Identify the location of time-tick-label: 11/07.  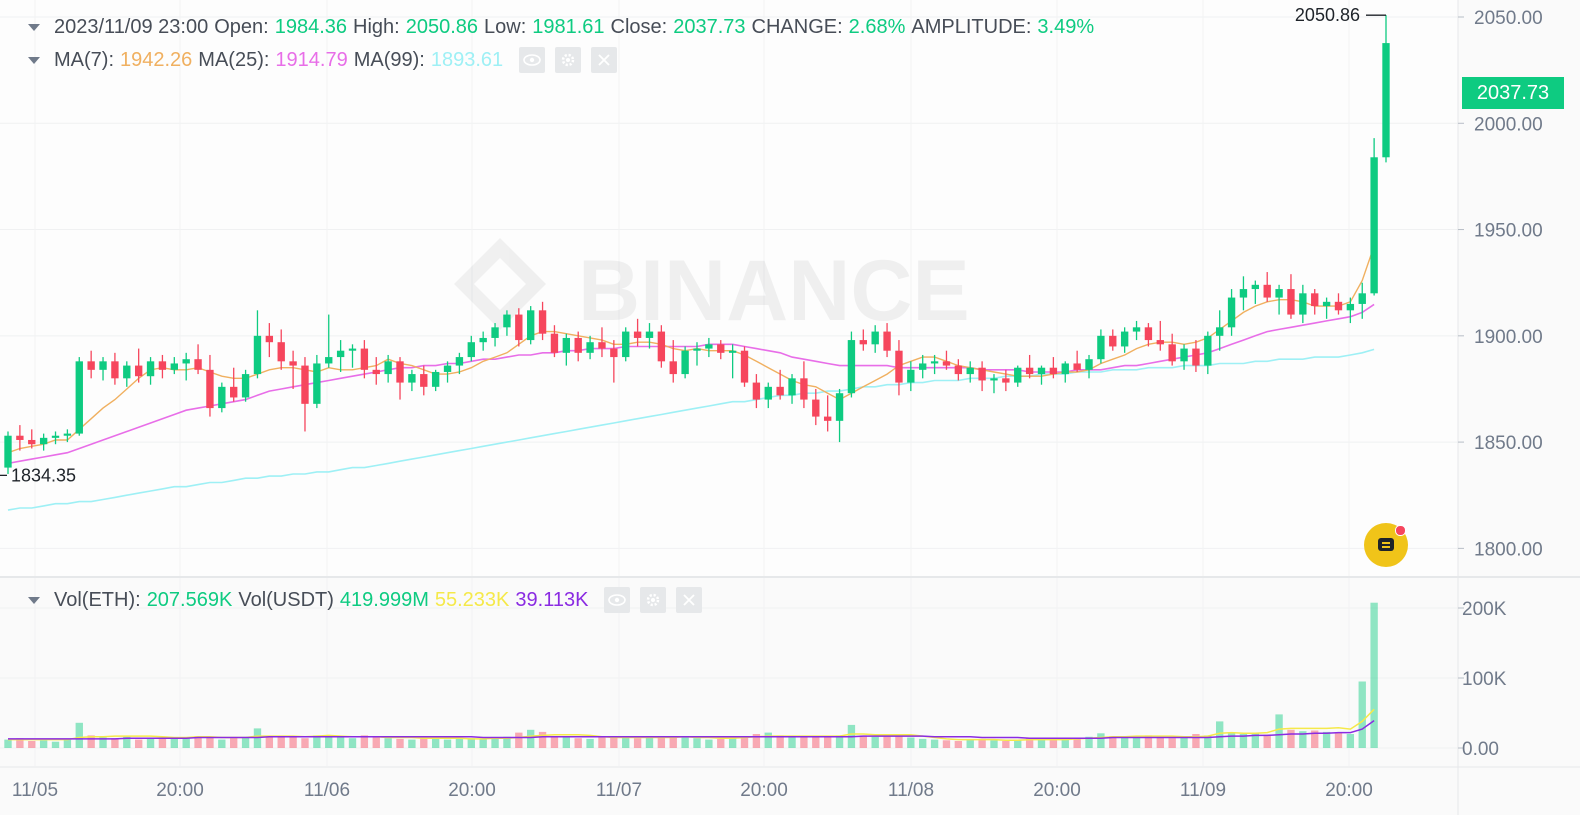
(619, 790).